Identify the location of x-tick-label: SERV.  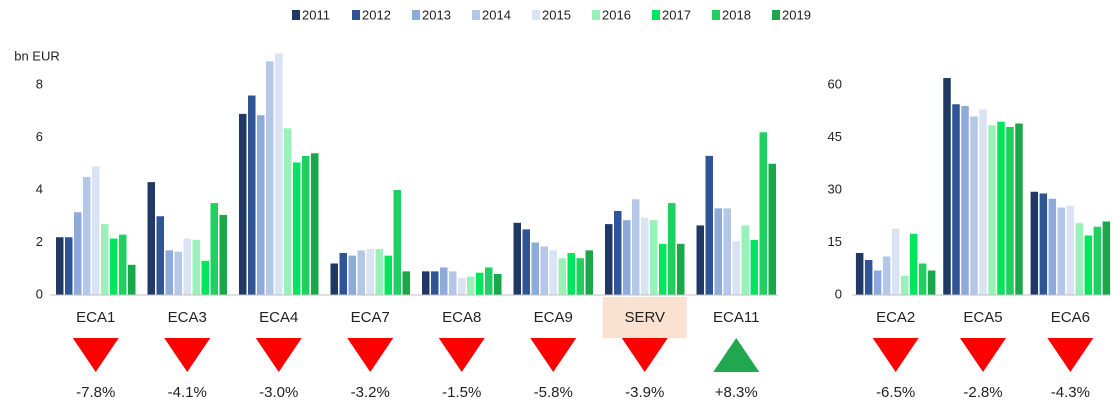
(644, 317).